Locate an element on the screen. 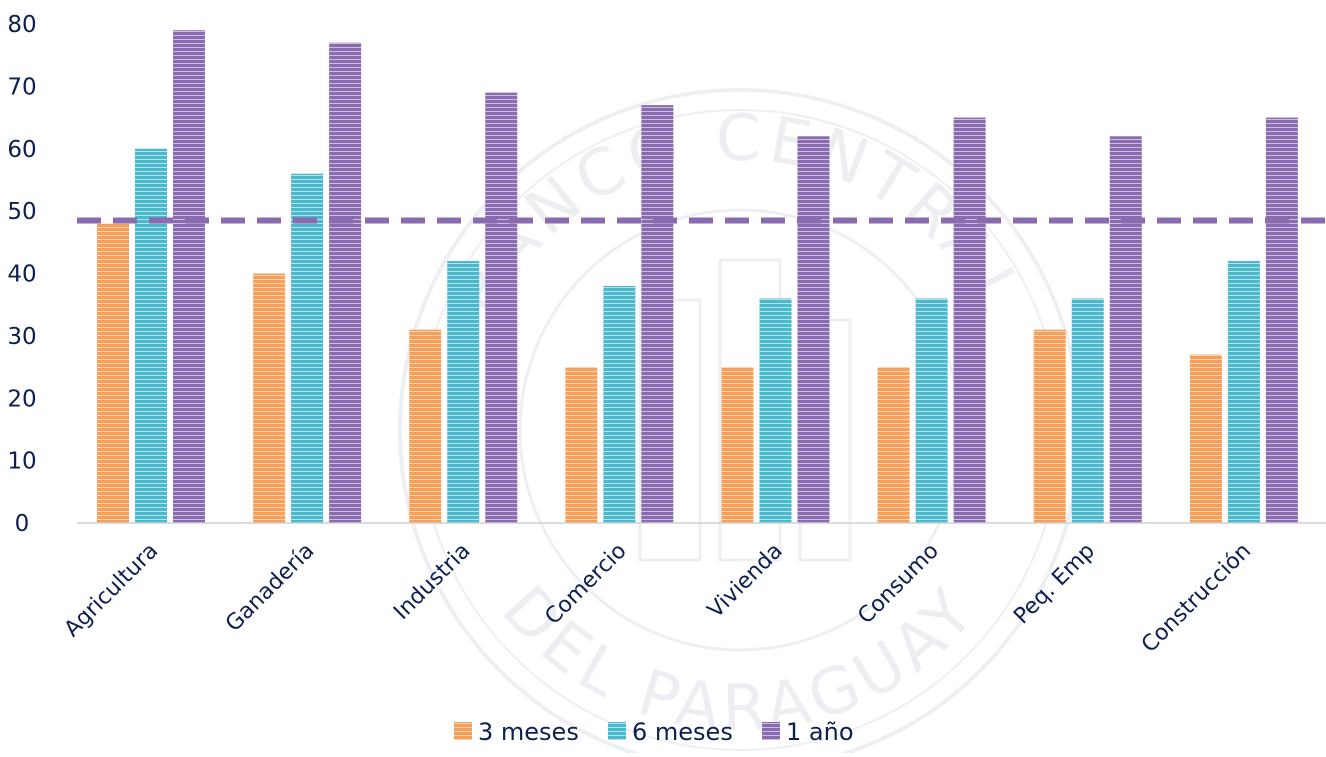 The width and height of the screenshot is (1326, 757). y-axis: 0 10 20 30 40 50 60 70 80 is located at coordinates (21, 274).